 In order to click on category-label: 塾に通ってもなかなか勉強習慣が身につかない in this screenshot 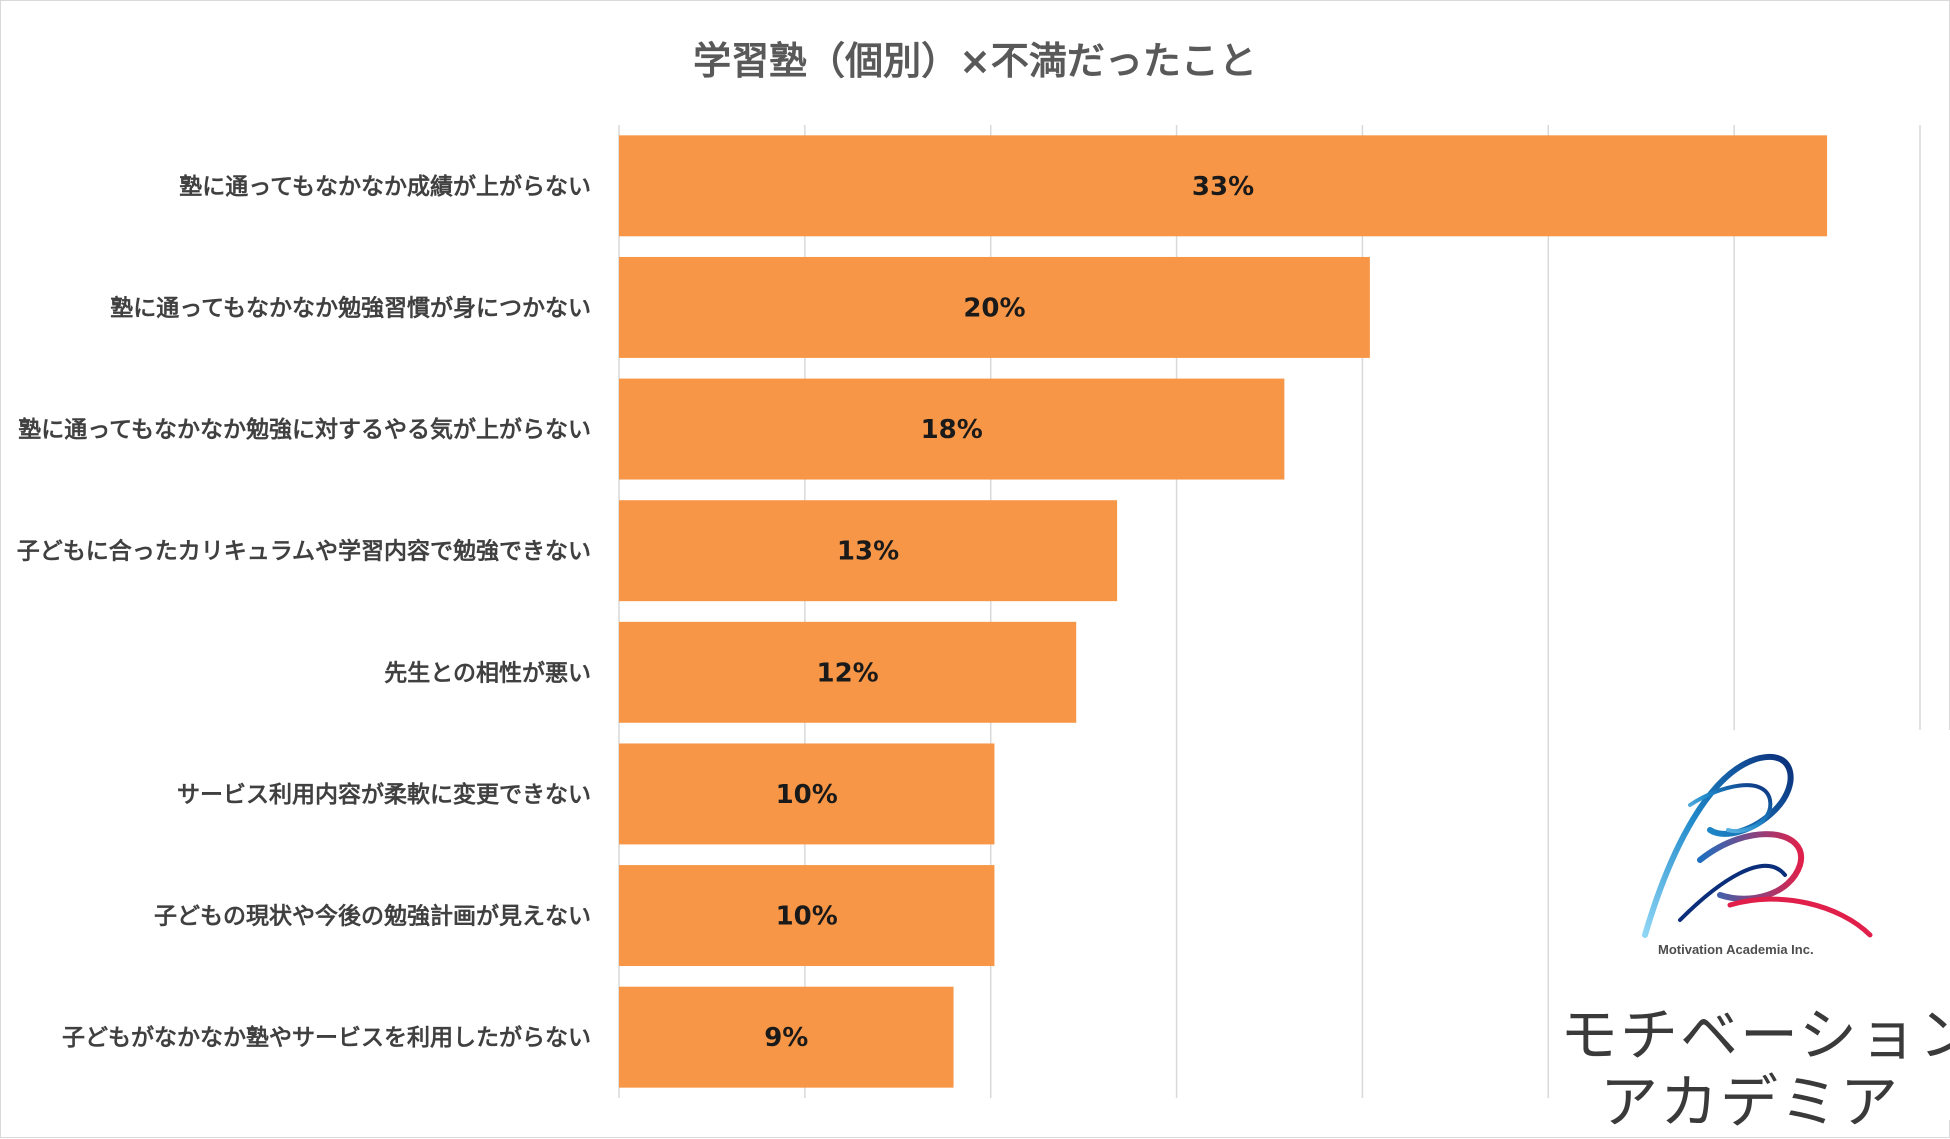, I will do `click(350, 307)`.